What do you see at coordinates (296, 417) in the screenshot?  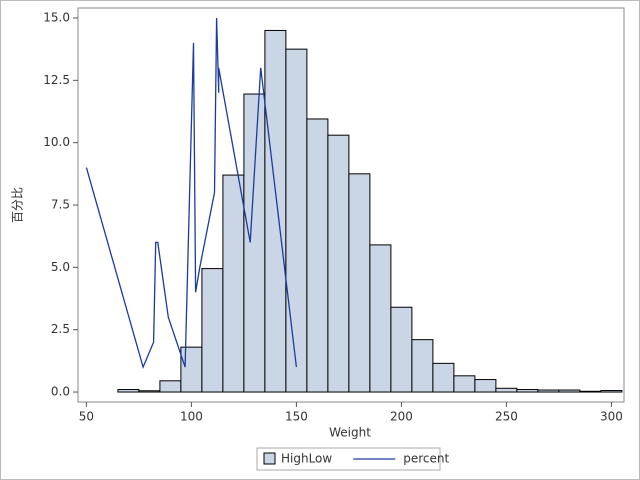 I see `x-tick-label: 150` at bounding box center [296, 417].